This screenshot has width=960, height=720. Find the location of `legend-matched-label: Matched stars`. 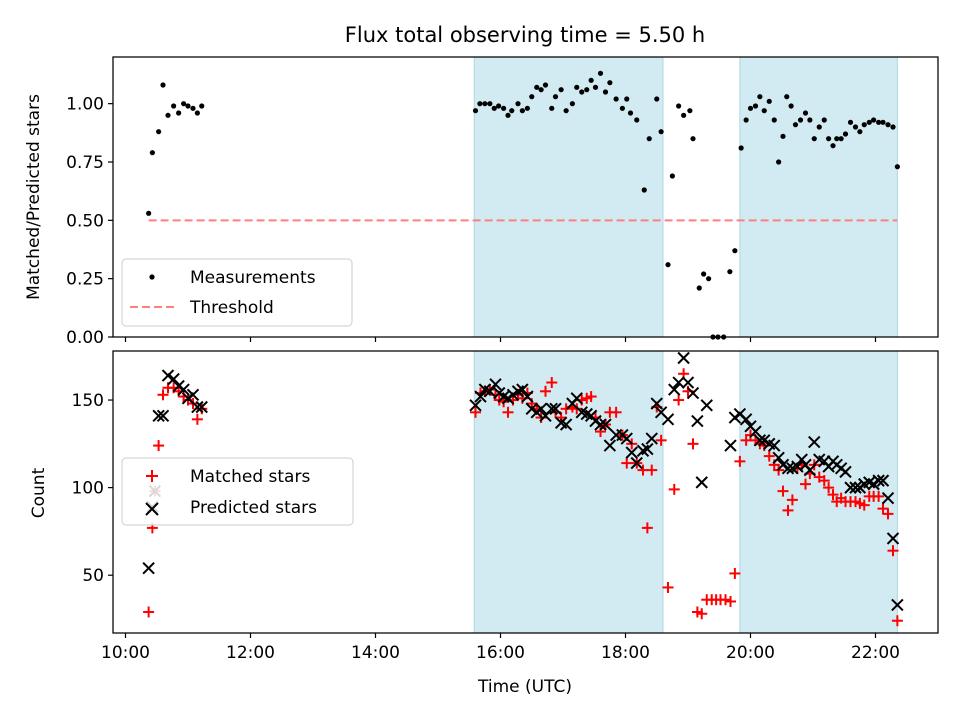

legend-matched-label: Matched stars is located at coordinates (250, 477).